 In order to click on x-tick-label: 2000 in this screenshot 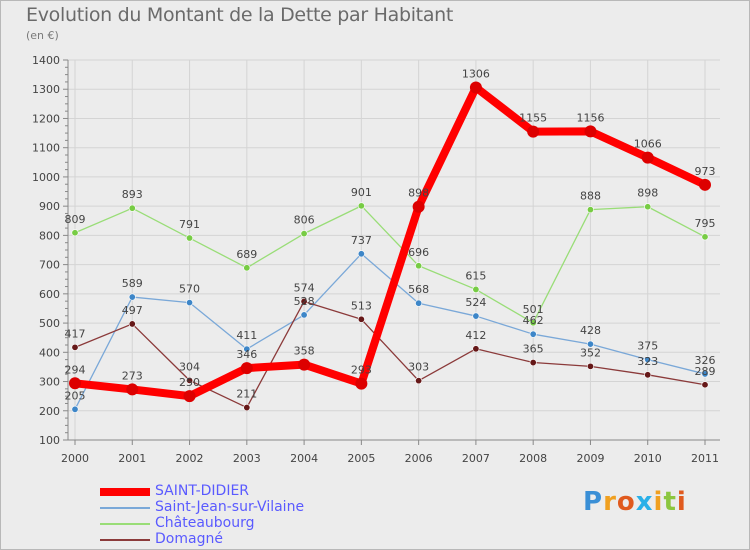, I will do `click(75, 458)`.